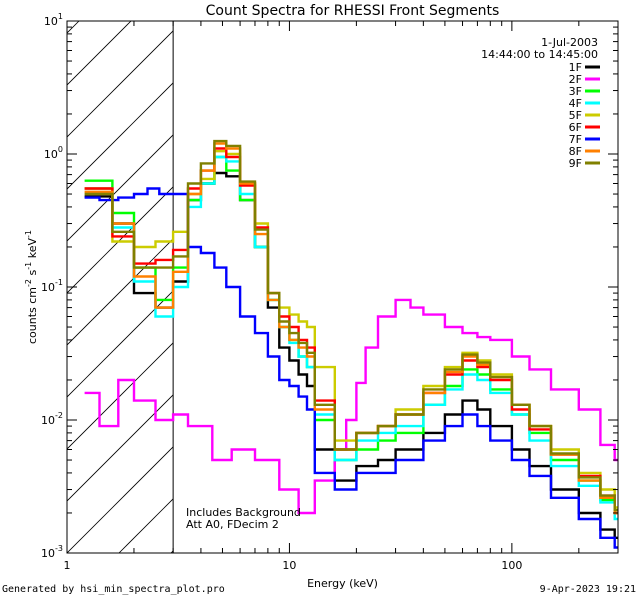  What do you see at coordinates (52, 286) in the screenshot?
I see `y-tick-label: 10⁻¹` at bounding box center [52, 286].